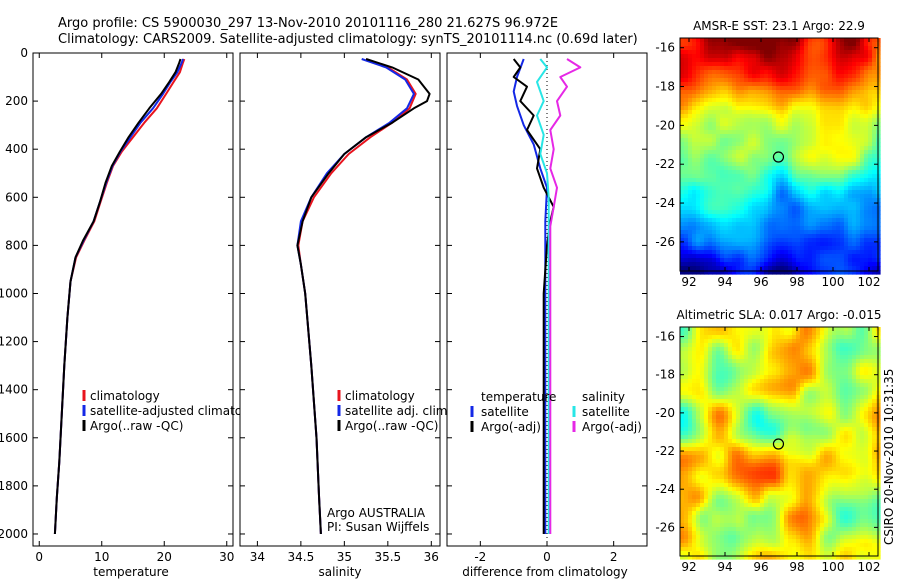  What do you see at coordinates (14, 438) in the screenshot?
I see `y-tick-label: 1600` at bounding box center [14, 438].